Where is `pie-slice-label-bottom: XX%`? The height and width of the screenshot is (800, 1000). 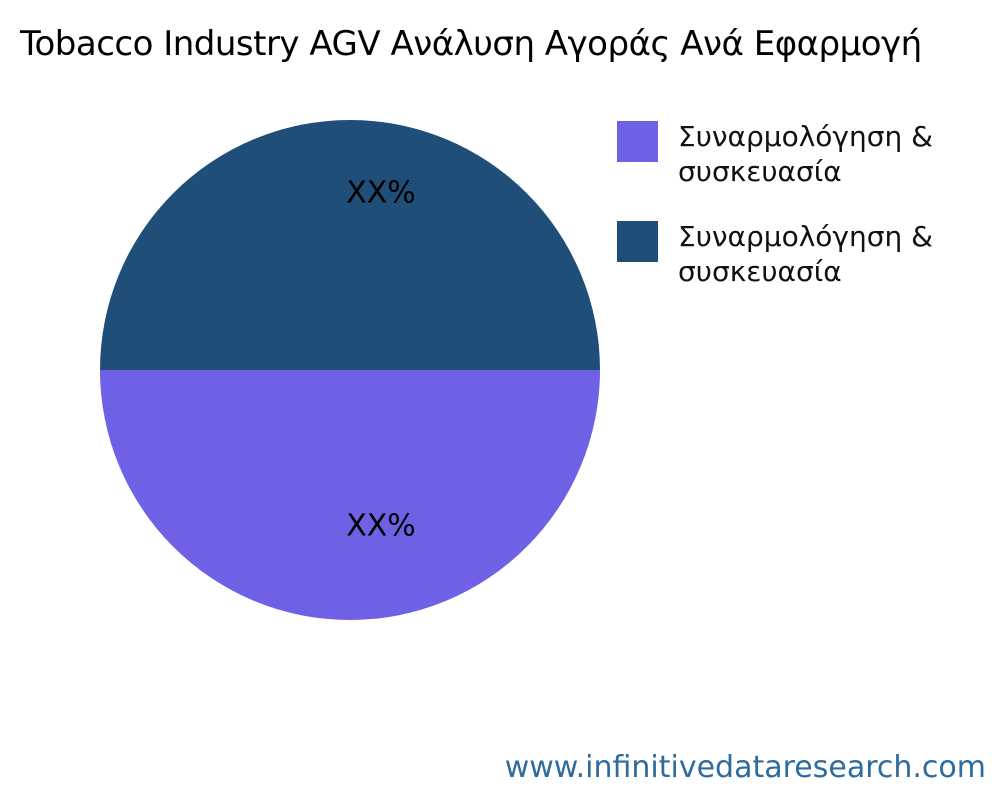 pie-slice-label-bottom: XX% is located at coordinates (381, 526).